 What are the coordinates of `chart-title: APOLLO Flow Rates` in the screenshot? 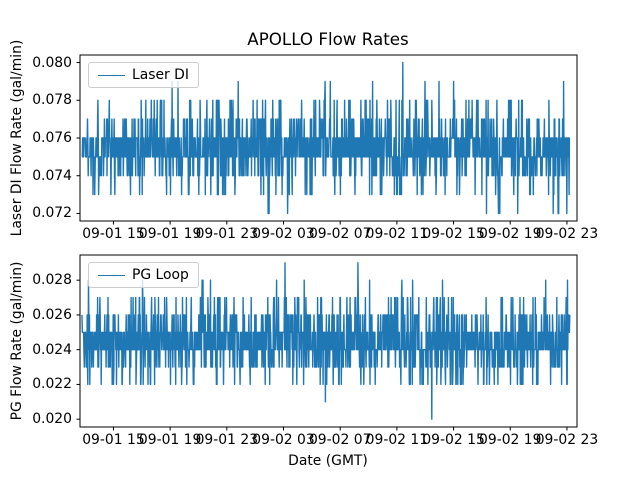 It's located at (328, 39).